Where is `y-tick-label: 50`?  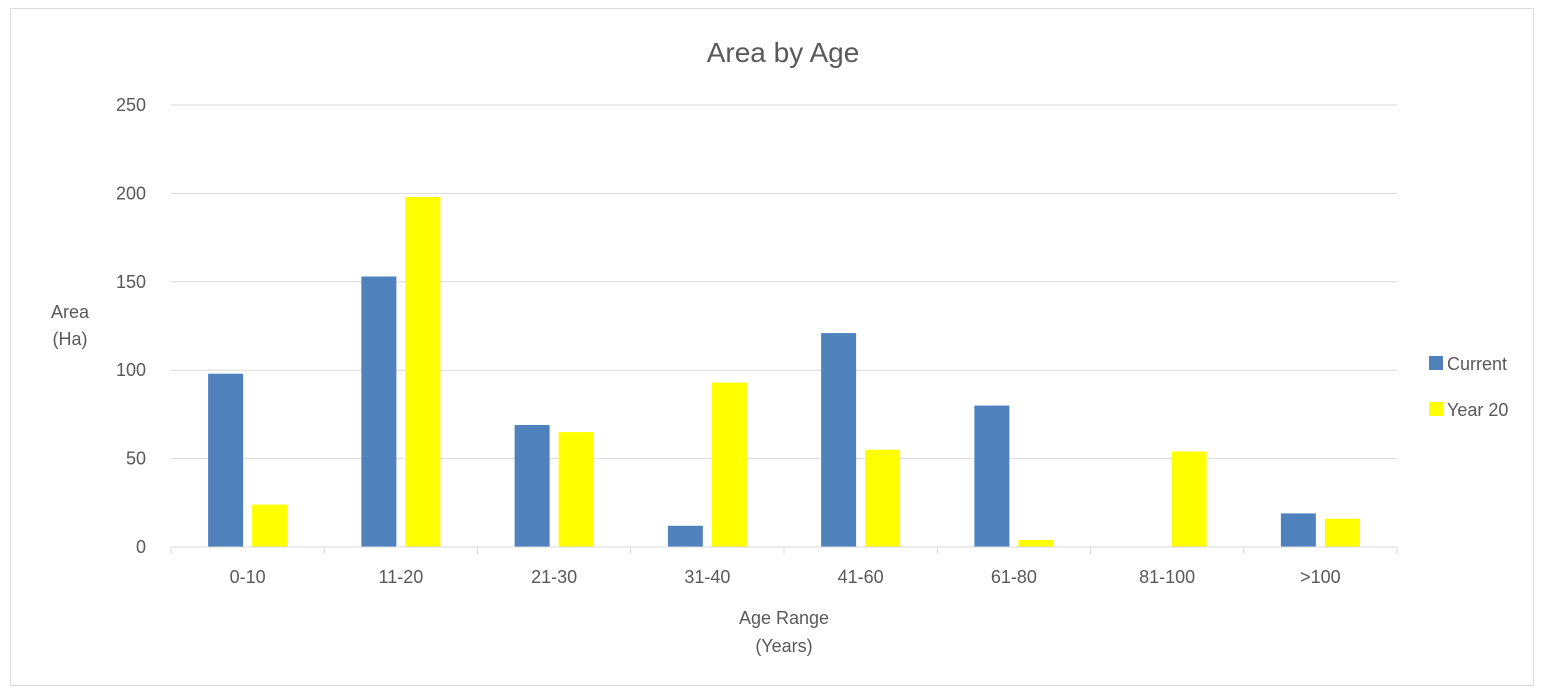 y-tick-label: 50 is located at coordinates (136, 459).